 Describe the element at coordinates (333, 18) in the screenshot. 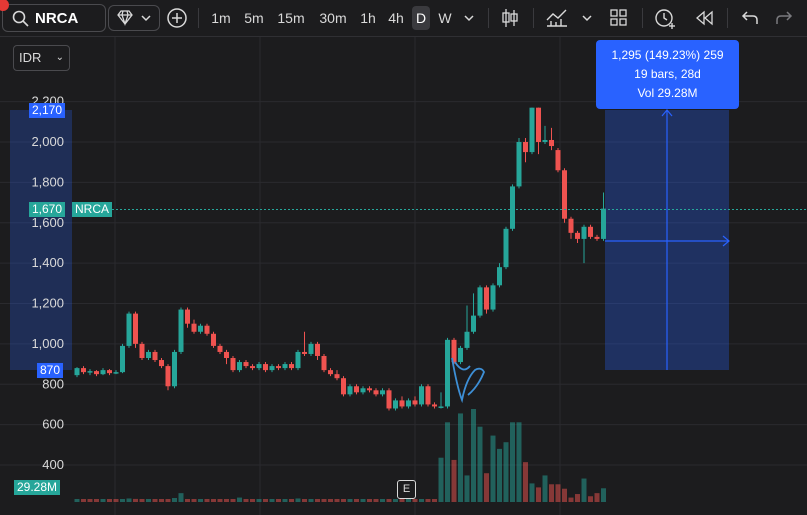

I see `timeframe-30m: 30m` at that location.